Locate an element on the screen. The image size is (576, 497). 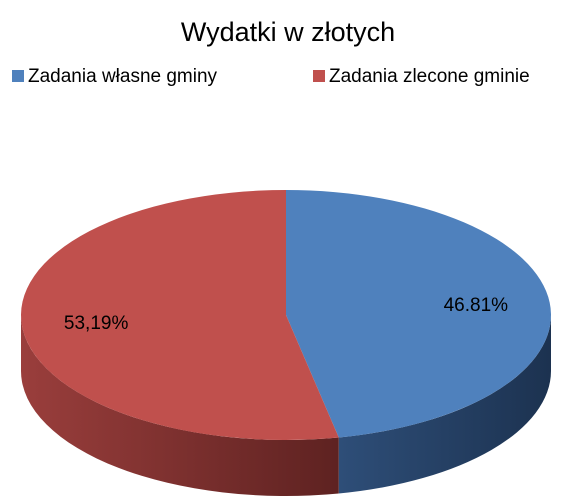
legend-label: Zadania własne gminy is located at coordinates (123, 76).